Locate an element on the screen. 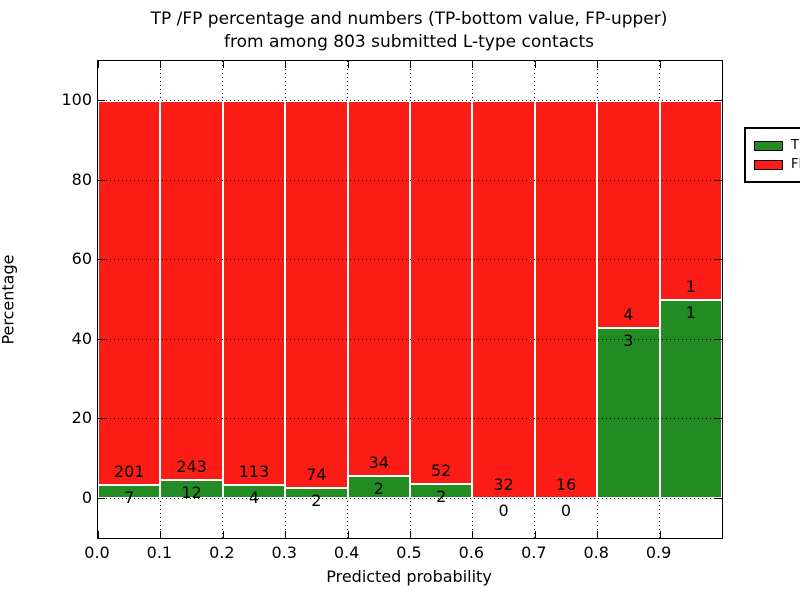  bar-count-tp: 12 is located at coordinates (191, 492).